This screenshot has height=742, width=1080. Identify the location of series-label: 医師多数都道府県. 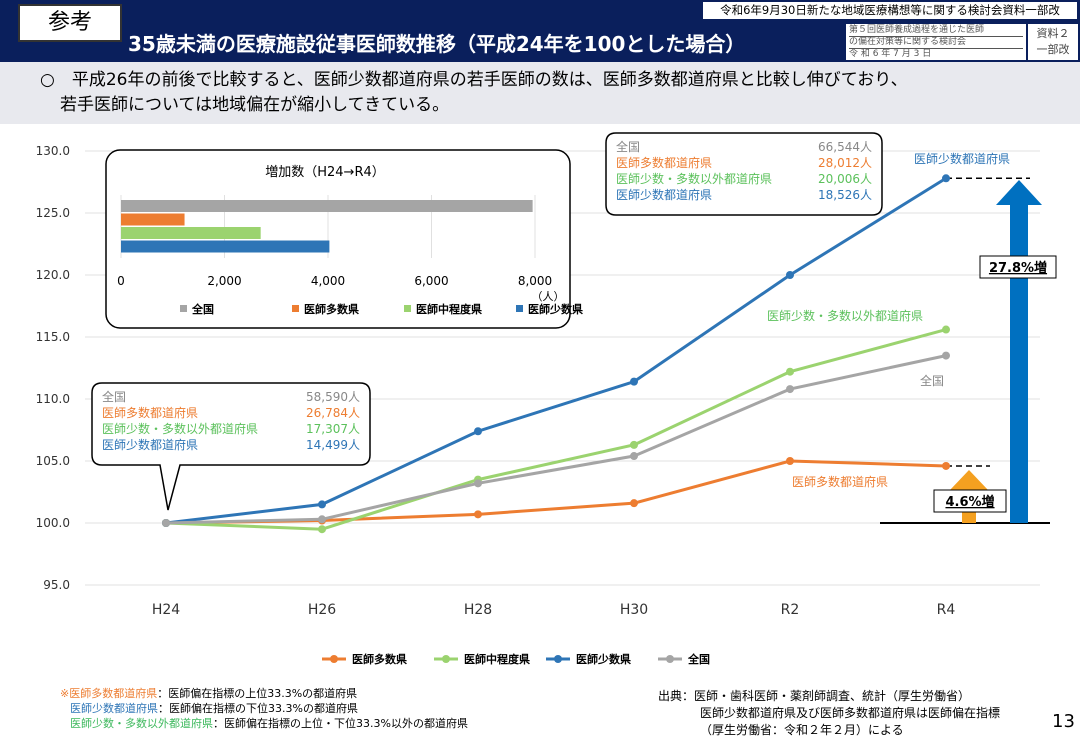
(840, 481).